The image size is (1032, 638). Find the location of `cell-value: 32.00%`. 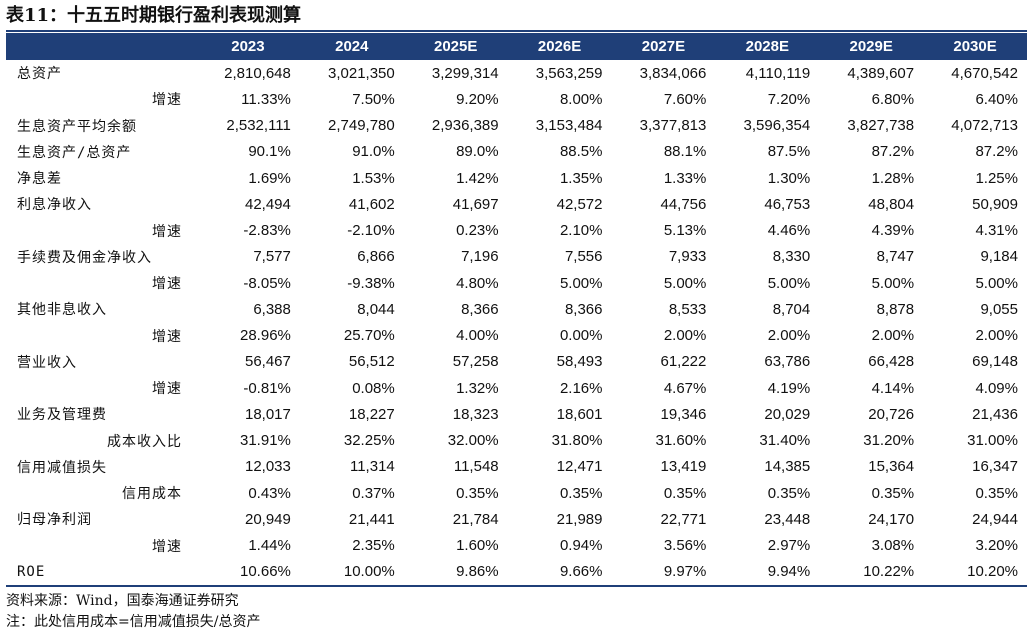

cell-value: 32.00% is located at coordinates (473, 441).